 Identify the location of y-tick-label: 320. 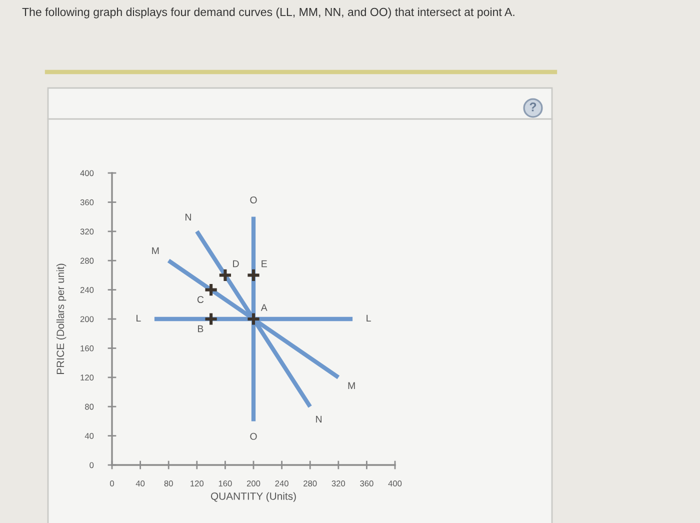
(87, 231).